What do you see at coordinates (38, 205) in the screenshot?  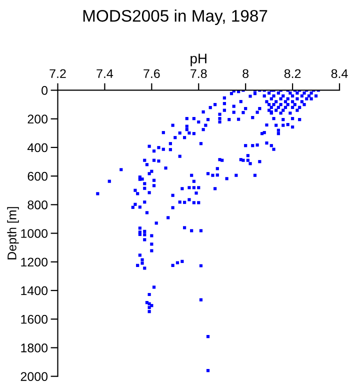 I see `y-tick-label: 800` at bounding box center [38, 205].